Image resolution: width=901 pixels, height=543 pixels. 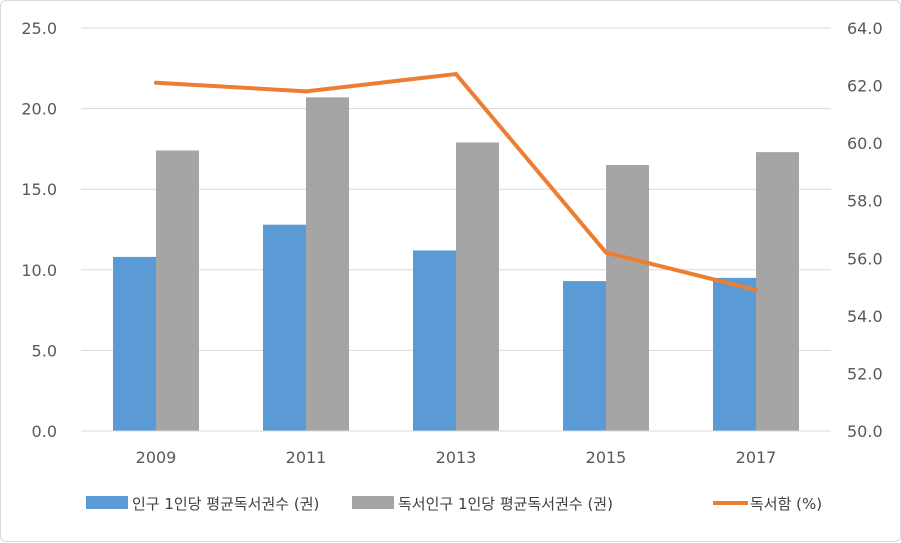 What do you see at coordinates (865, 431) in the screenshot?
I see `y-right-tick-label: 50.0` at bounding box center [865, 431].